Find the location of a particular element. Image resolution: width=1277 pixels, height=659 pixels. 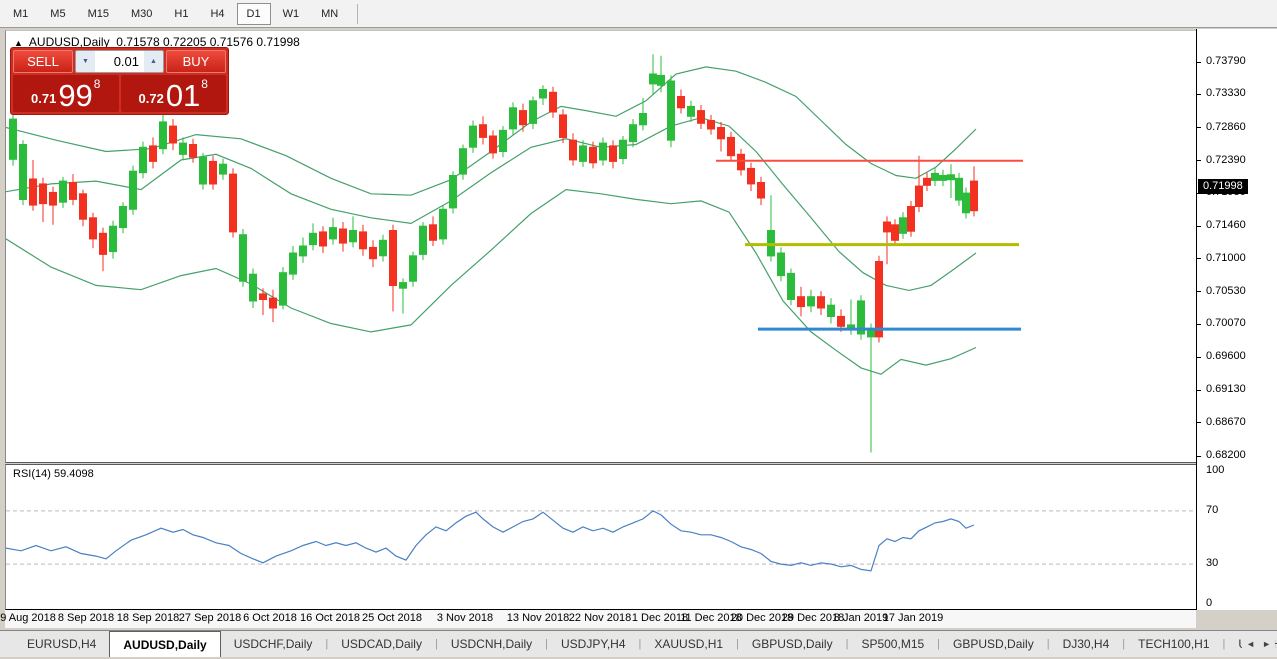

date-axis-label: 8 Sep 2018 is located at coordinates (86, 618).